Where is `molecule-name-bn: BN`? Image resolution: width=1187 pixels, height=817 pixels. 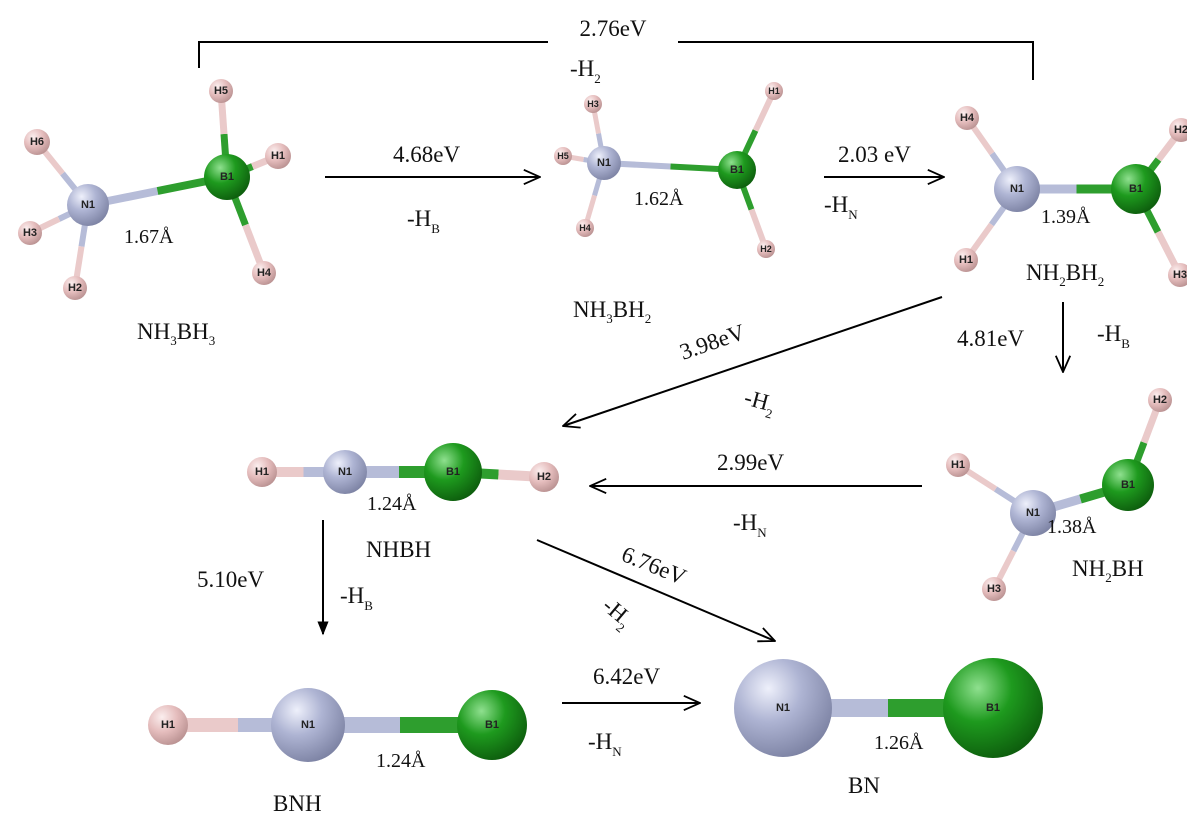
molecule-name-bn: BN is located at coordinates (864, 785).